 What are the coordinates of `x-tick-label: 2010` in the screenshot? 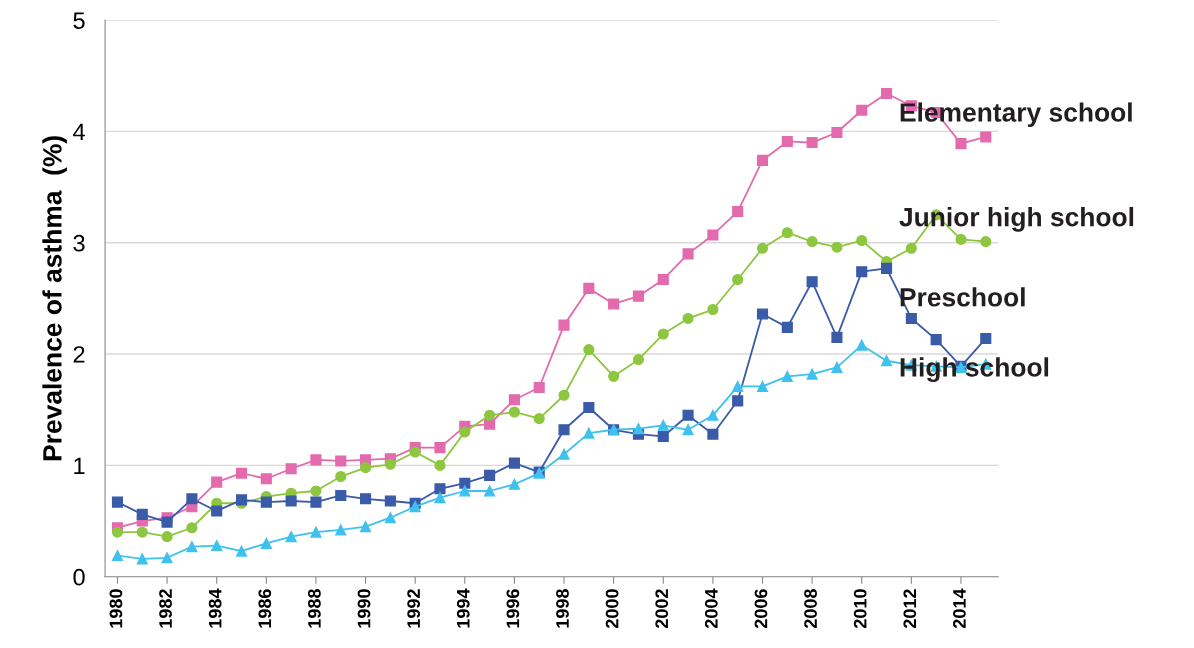 It's located at (860, 609).